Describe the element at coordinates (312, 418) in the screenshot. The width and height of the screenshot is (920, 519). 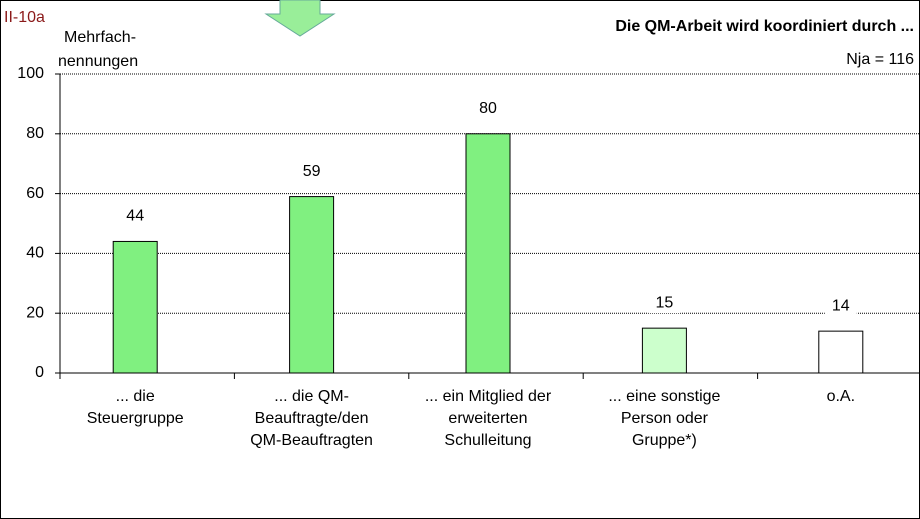
I see `x-tick-label: Beauftragte/den` at that location.